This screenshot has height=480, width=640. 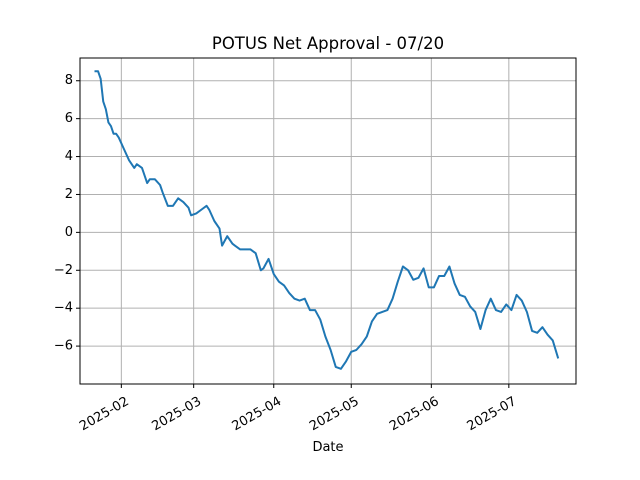 What do you see at coordinates (63, 270) in the screenshot?
I see `y-tick-label: −2` at bounding box center [63, 270].